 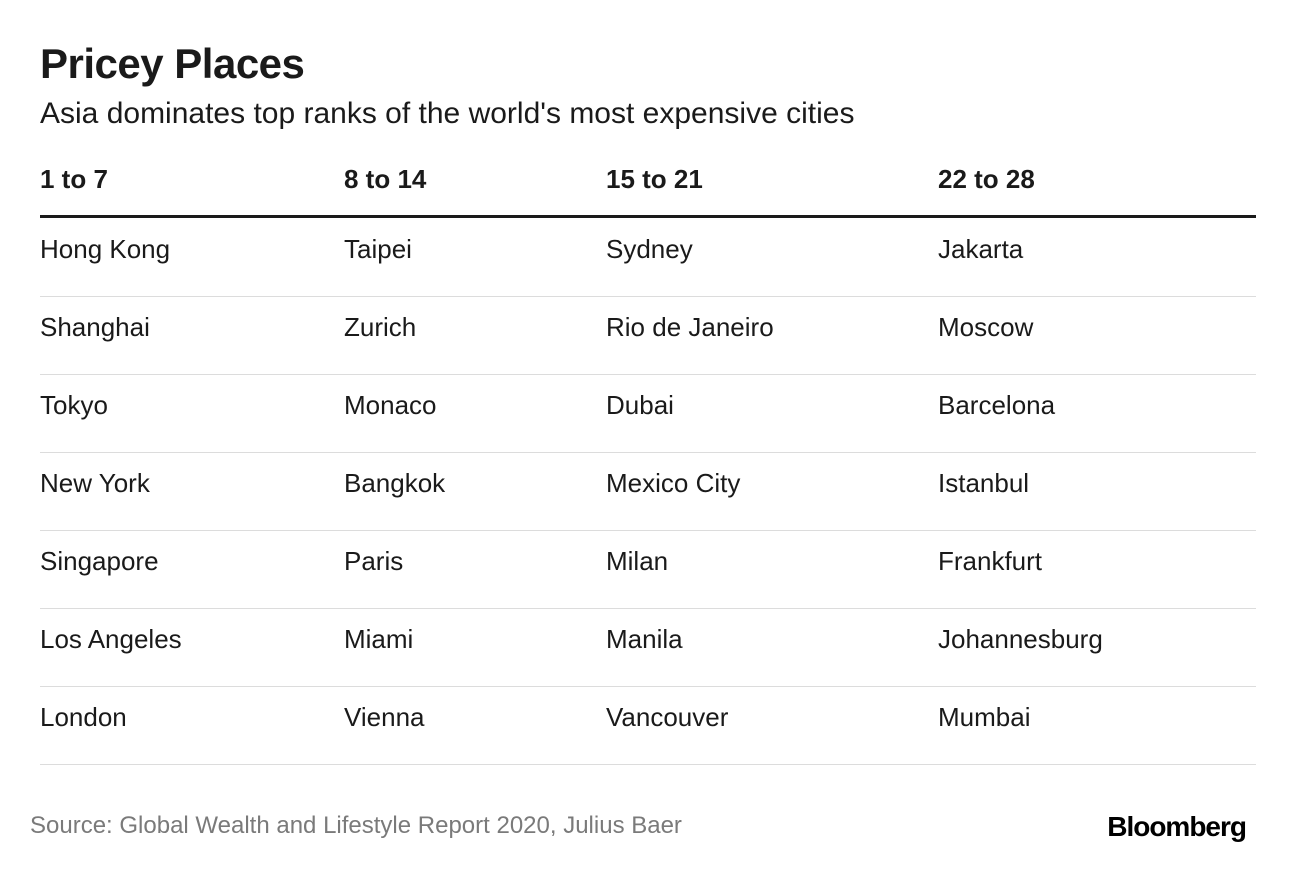 I want to click on cell: Zurich, so click(x=380, y=327).